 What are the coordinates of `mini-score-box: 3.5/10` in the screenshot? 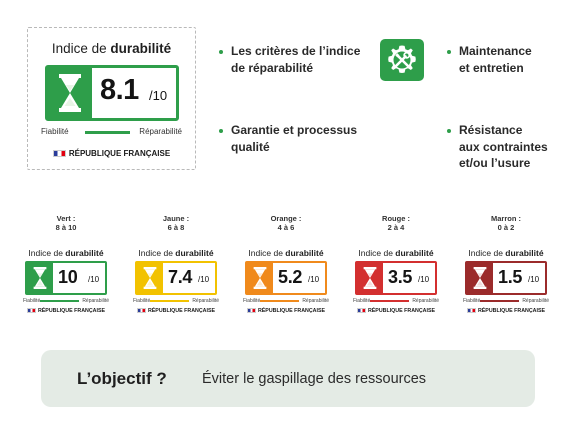 It's located at (396, 278).